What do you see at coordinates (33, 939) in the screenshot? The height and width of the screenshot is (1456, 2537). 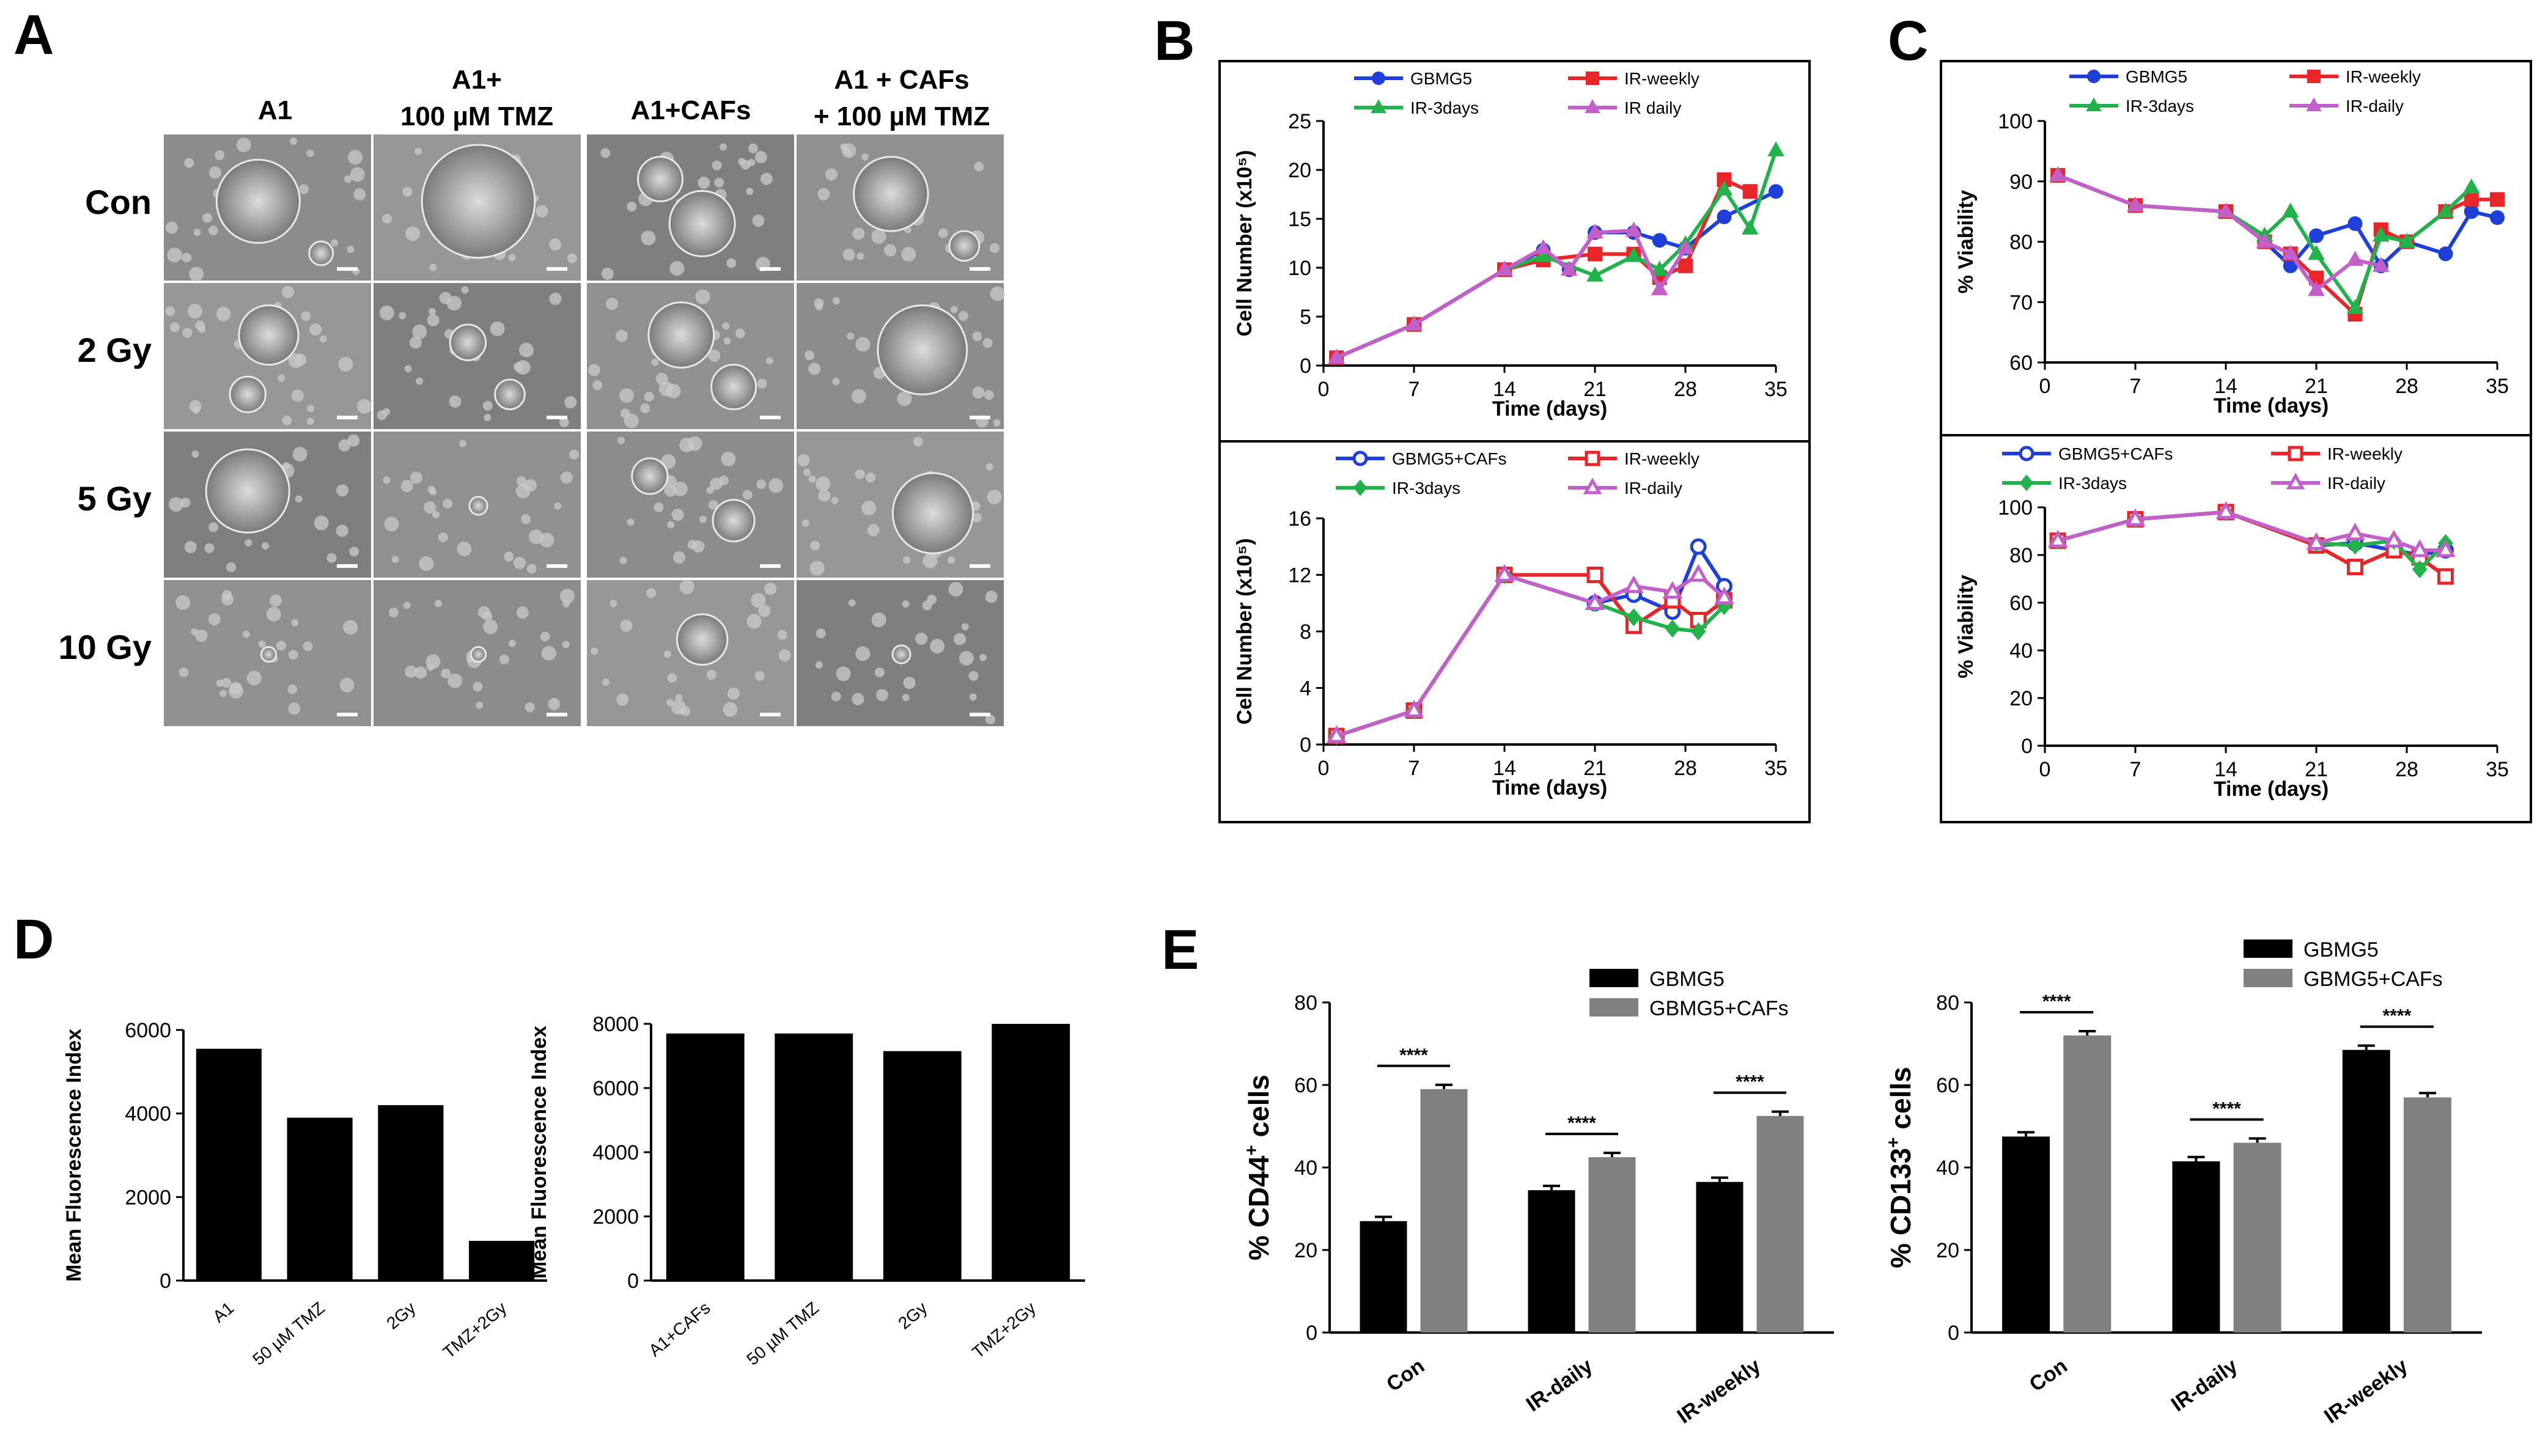 I see `panel-letter-d: D` at bounding box center [33, 939].